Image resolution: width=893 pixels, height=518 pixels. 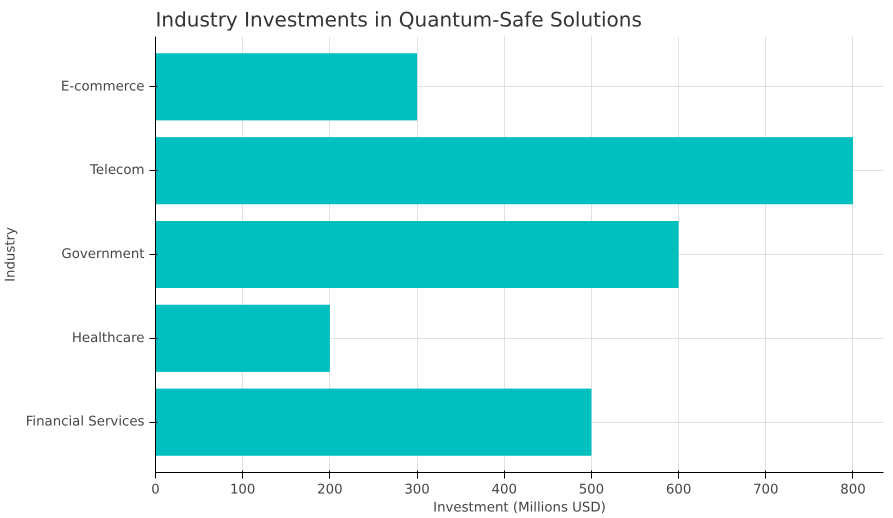 What do you see at coordinates (591, 490) in the screenshot?
I see `x-tick-label: 500` at bounding box center [591, 490].